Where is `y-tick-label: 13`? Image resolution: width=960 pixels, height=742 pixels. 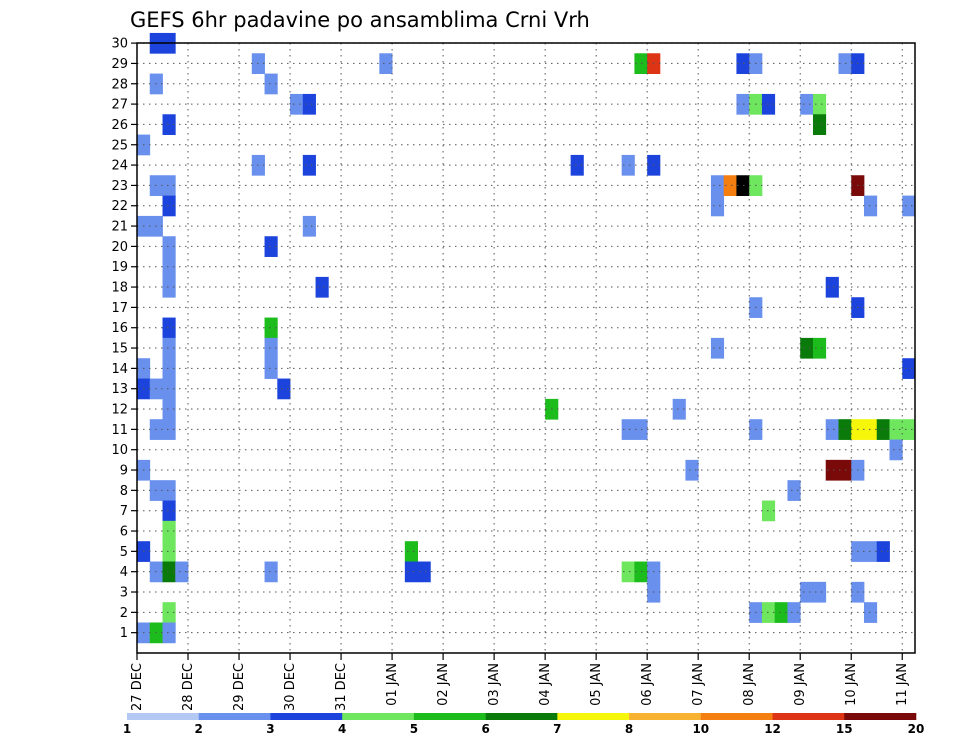 y-tick-label: 13 is located at coordinates (119, 389).